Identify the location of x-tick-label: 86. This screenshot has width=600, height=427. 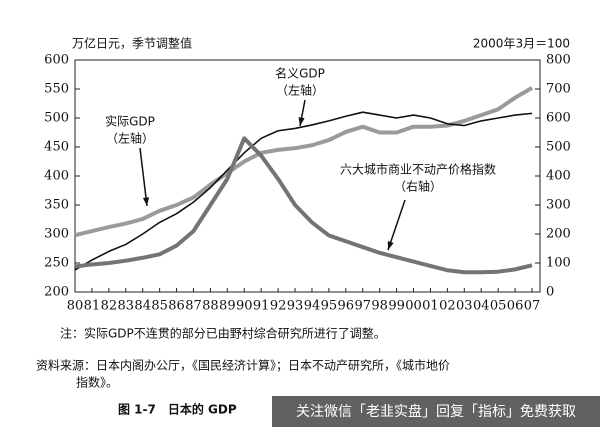
(176, 306).